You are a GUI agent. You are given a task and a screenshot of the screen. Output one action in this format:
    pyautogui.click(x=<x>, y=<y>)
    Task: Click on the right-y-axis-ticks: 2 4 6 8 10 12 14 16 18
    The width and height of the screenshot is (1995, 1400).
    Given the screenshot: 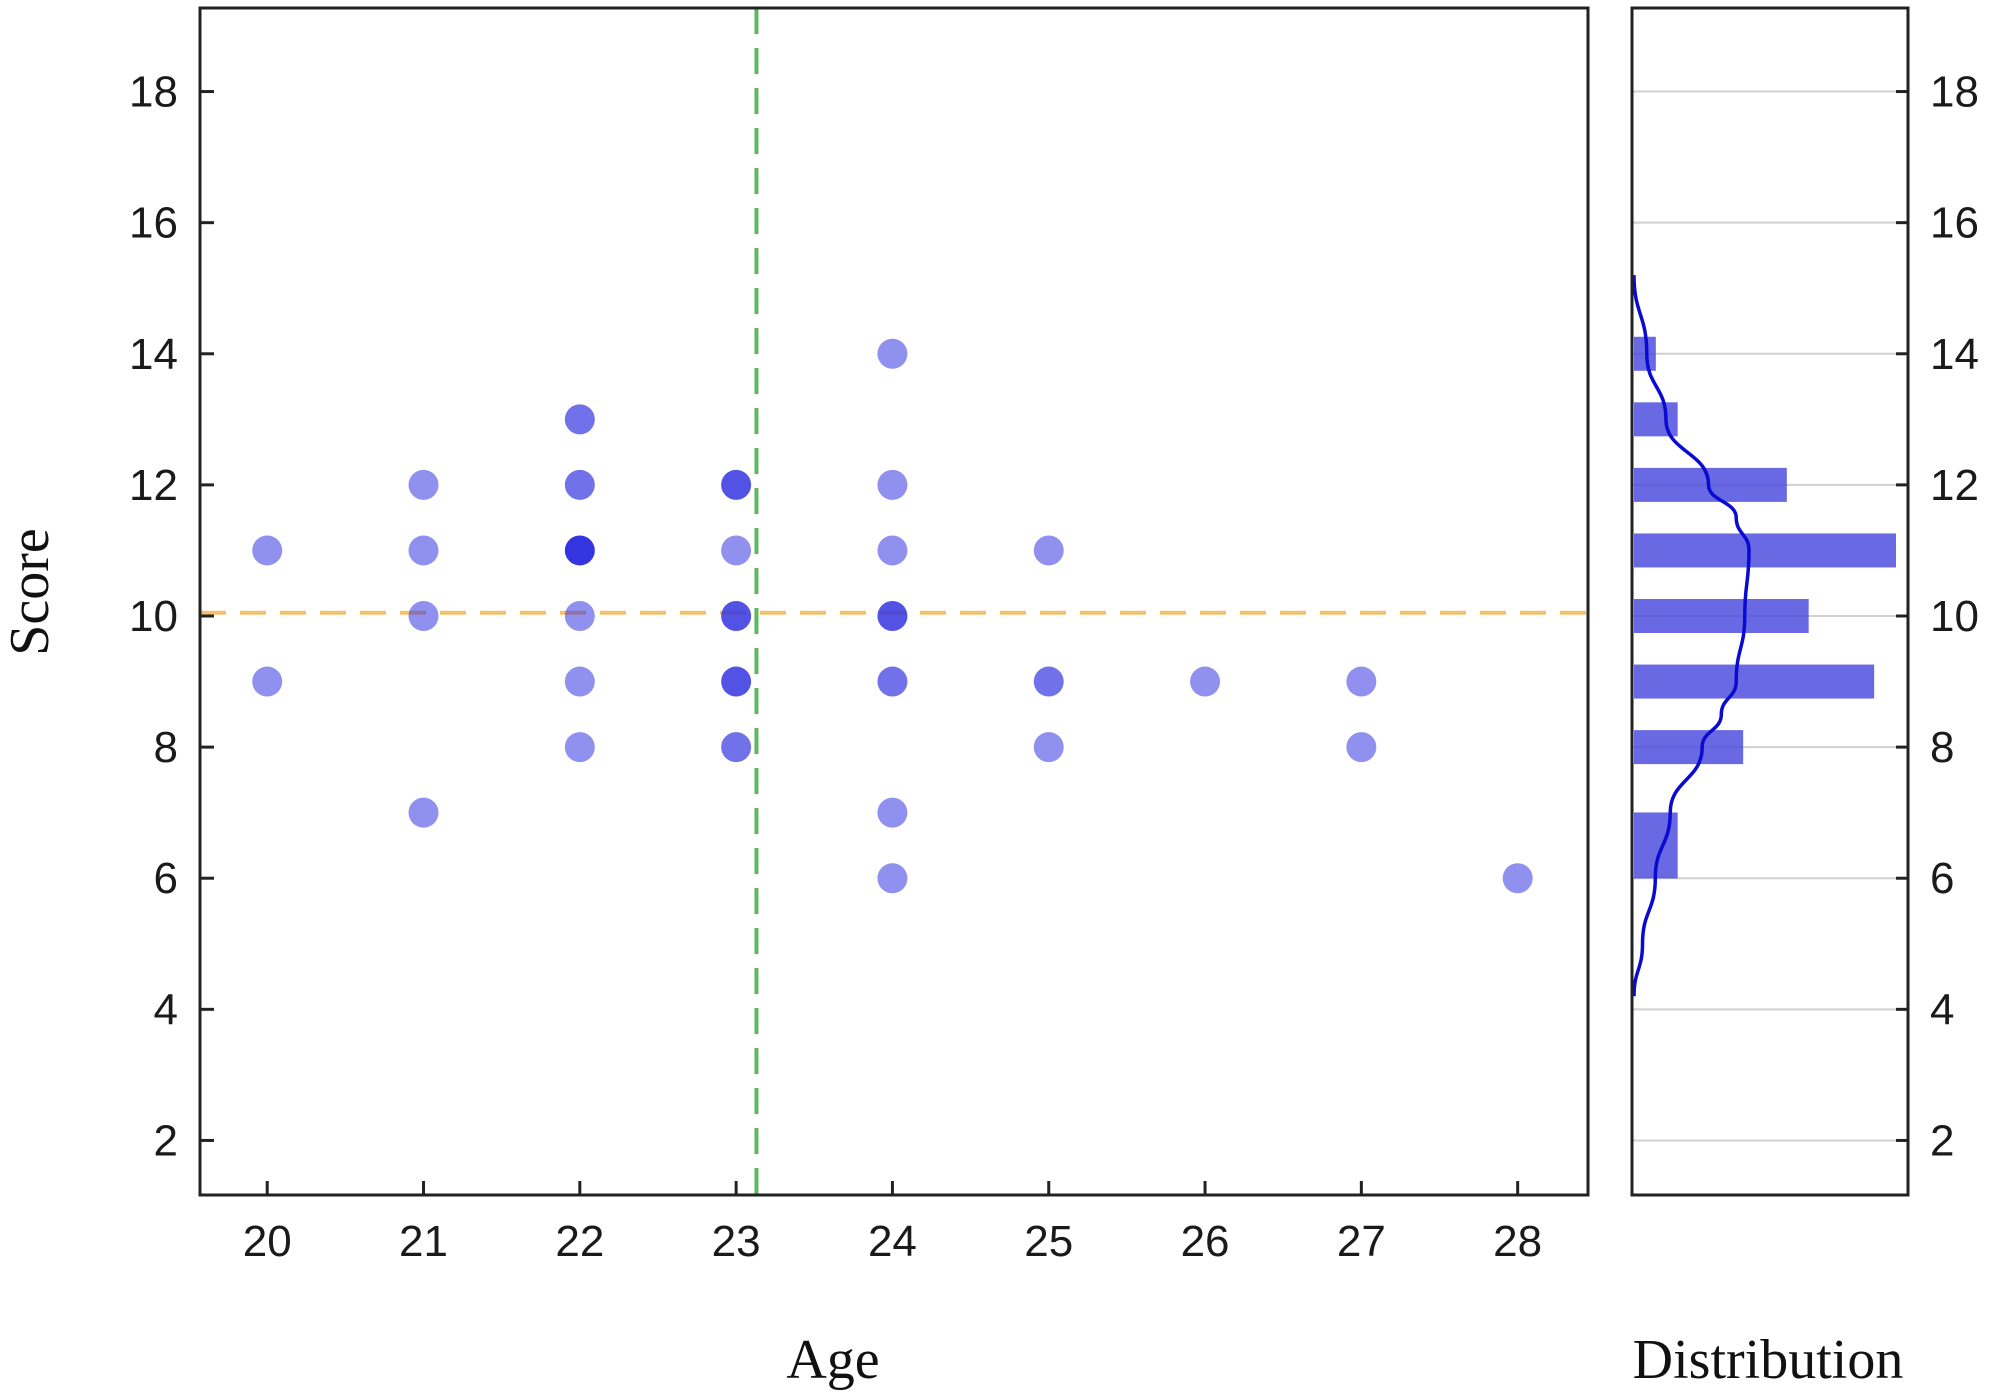 What is the action you would take?
    pyautogui.click(x=1937, y=616)
    